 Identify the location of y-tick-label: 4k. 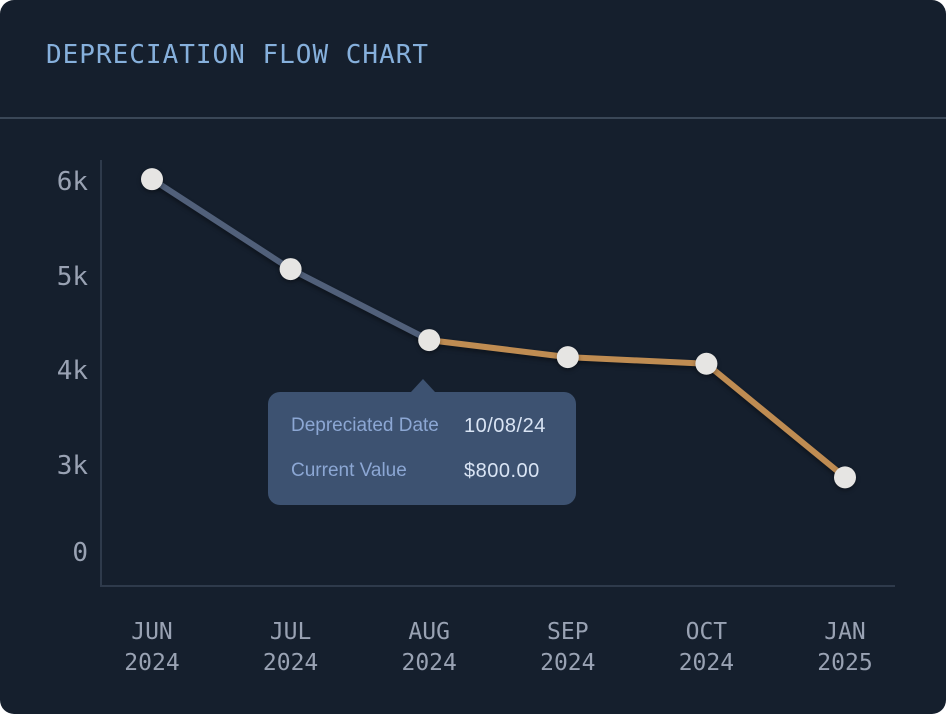
(72, 371).